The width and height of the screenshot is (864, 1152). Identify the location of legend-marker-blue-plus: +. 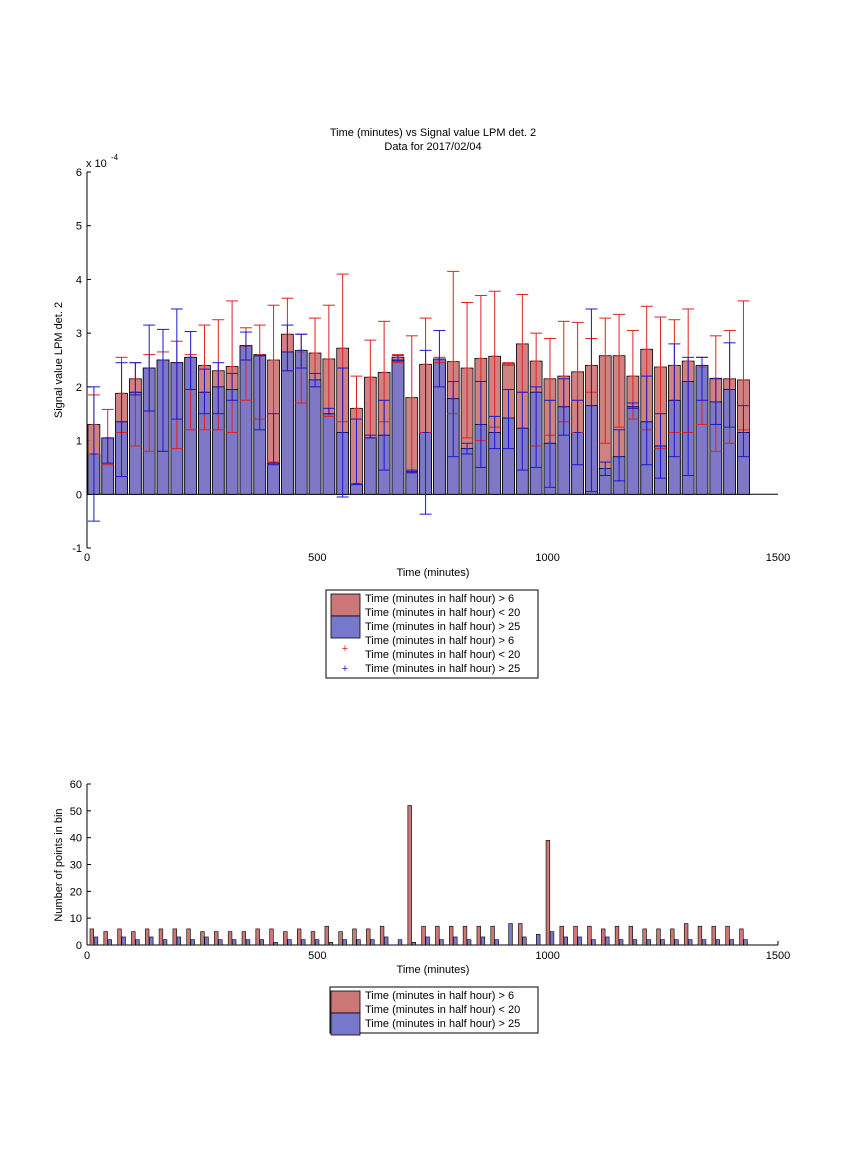
(345, 669).